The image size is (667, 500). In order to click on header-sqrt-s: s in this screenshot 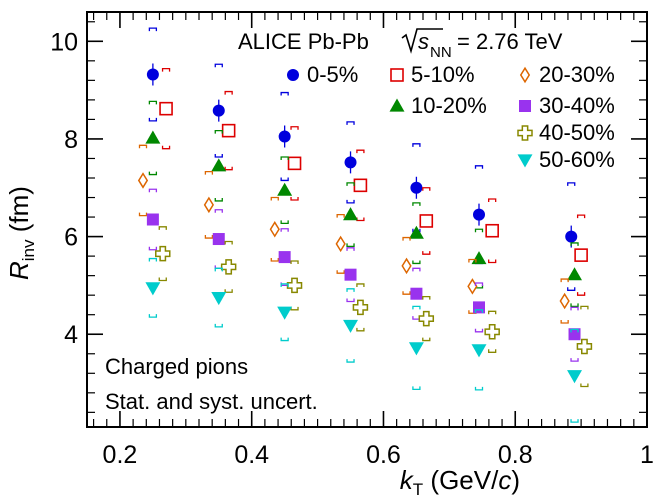, I will do `click(423, 41)`.